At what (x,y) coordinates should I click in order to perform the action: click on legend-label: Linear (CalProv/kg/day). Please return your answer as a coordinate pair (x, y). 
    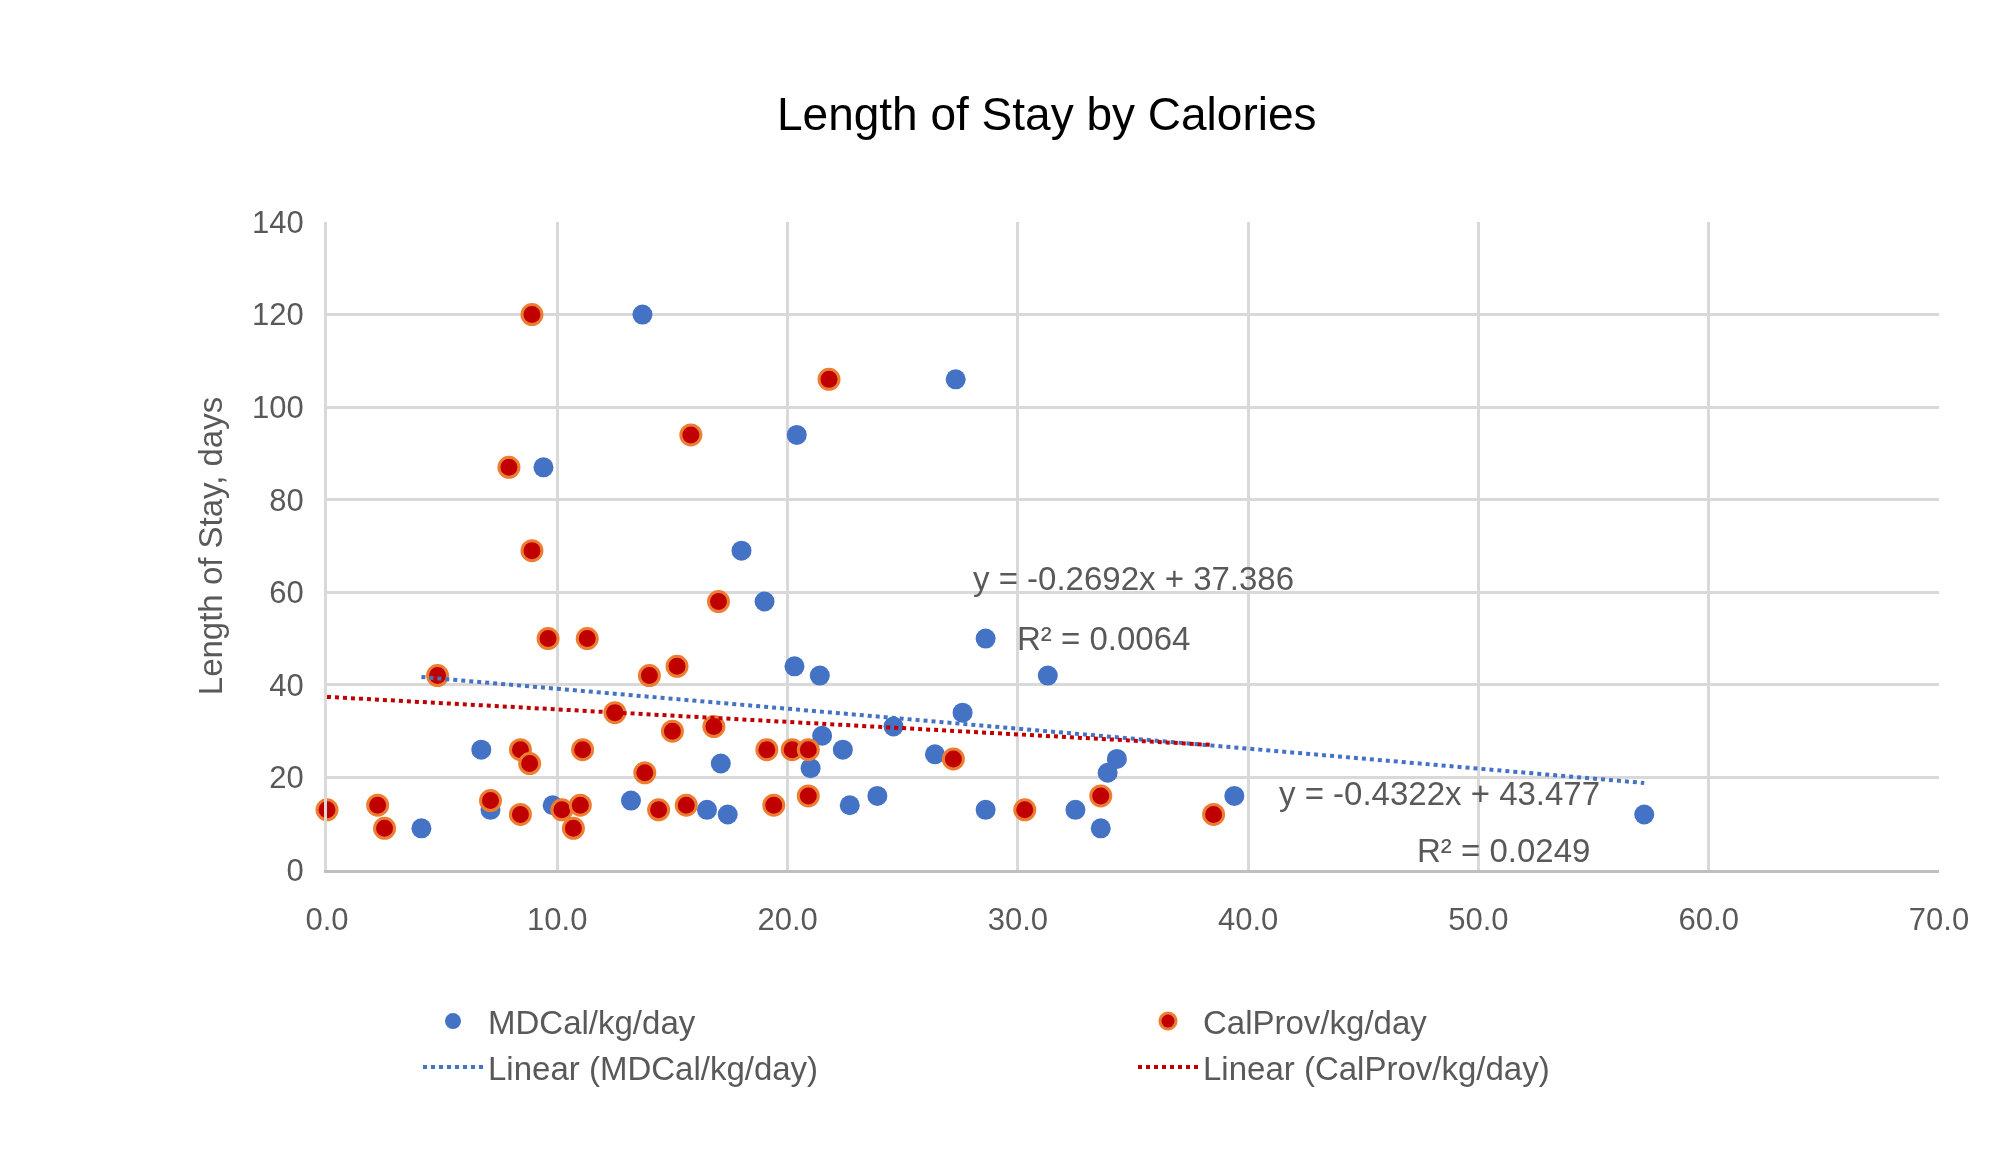
    Looking at the image, I should click on (1376, 1068).